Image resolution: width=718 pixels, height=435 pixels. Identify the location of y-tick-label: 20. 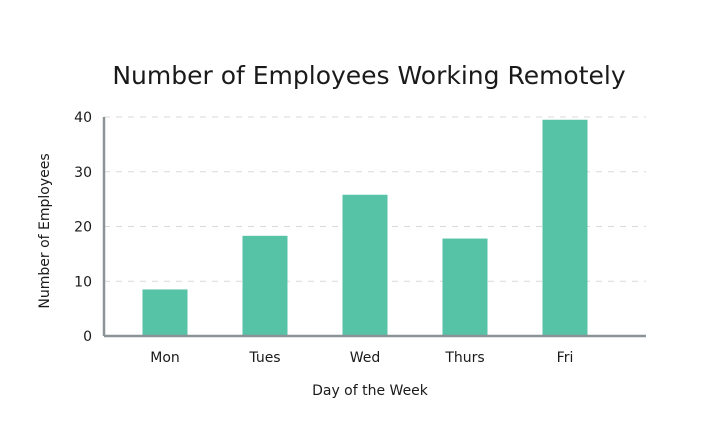
(83, 228).